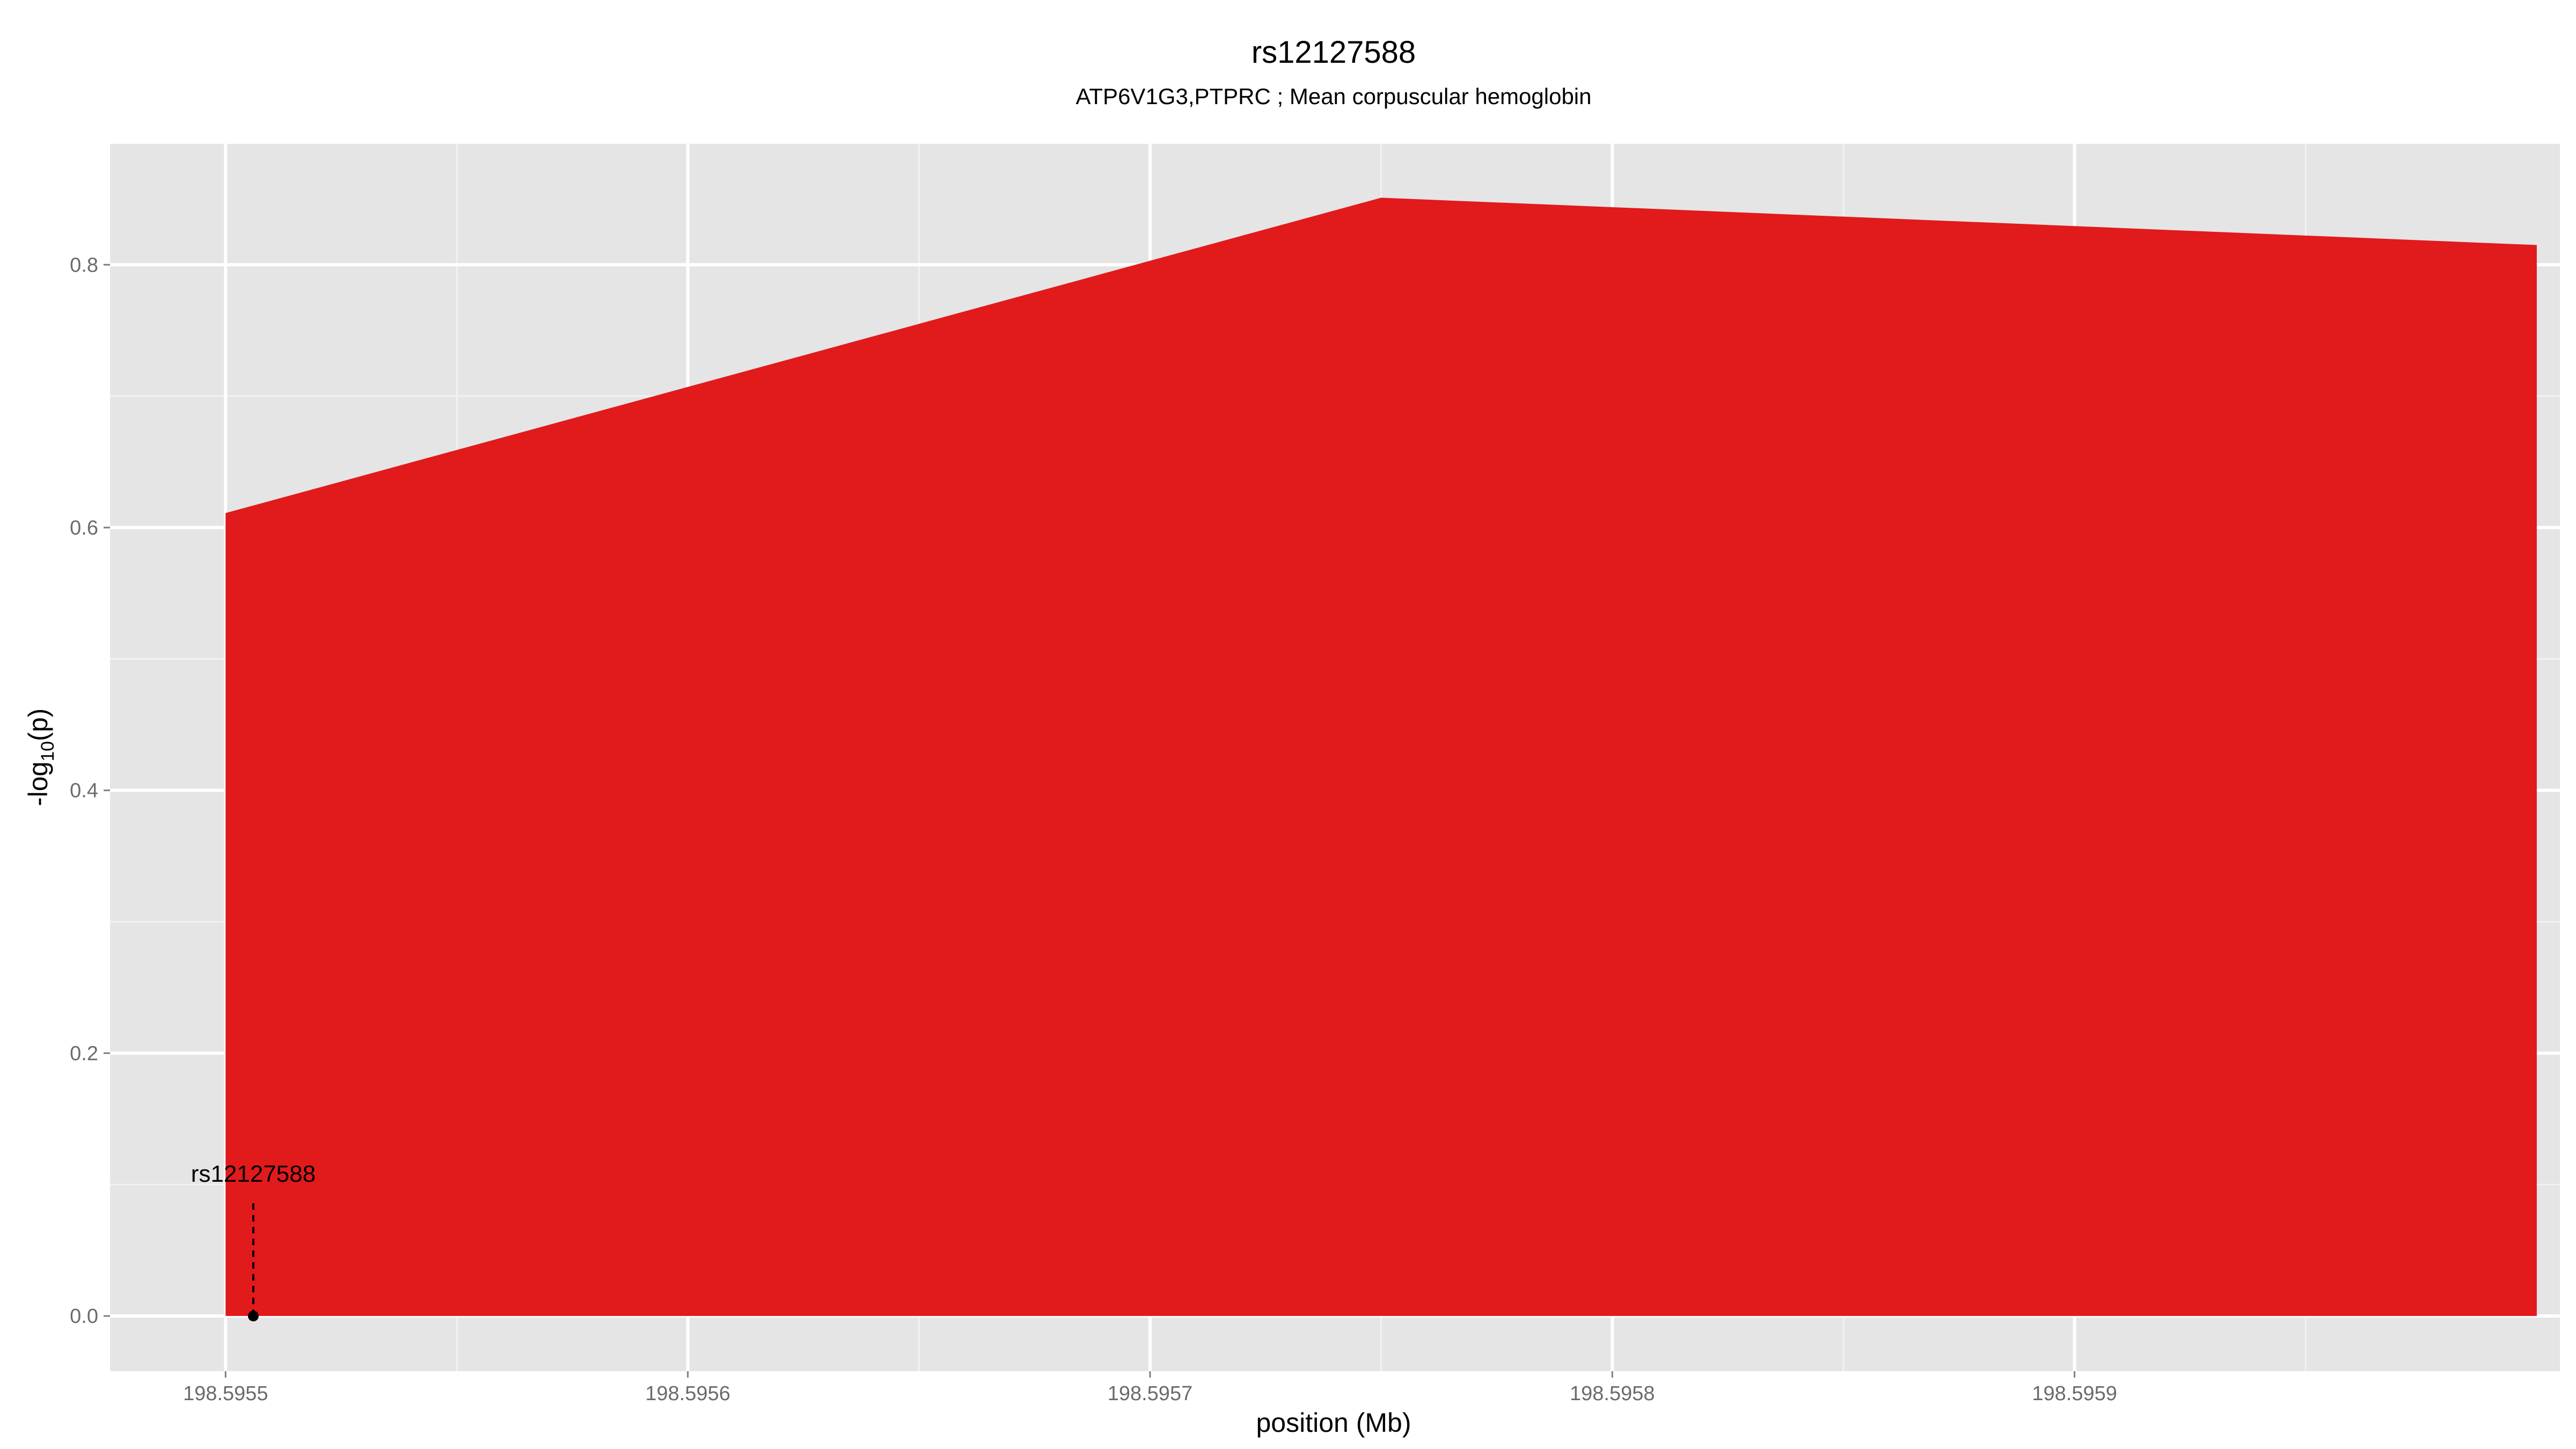  Describe the element at coordinates (253, 1316) in the screenshot. I see `snp-marker-point` at that location.